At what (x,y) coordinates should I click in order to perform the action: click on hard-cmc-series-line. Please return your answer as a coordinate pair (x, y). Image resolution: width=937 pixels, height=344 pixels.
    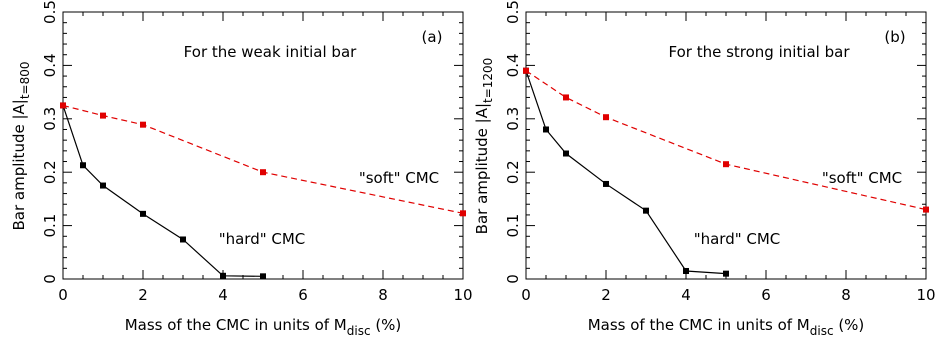
    Looking at the image, I should click on (163, 191).